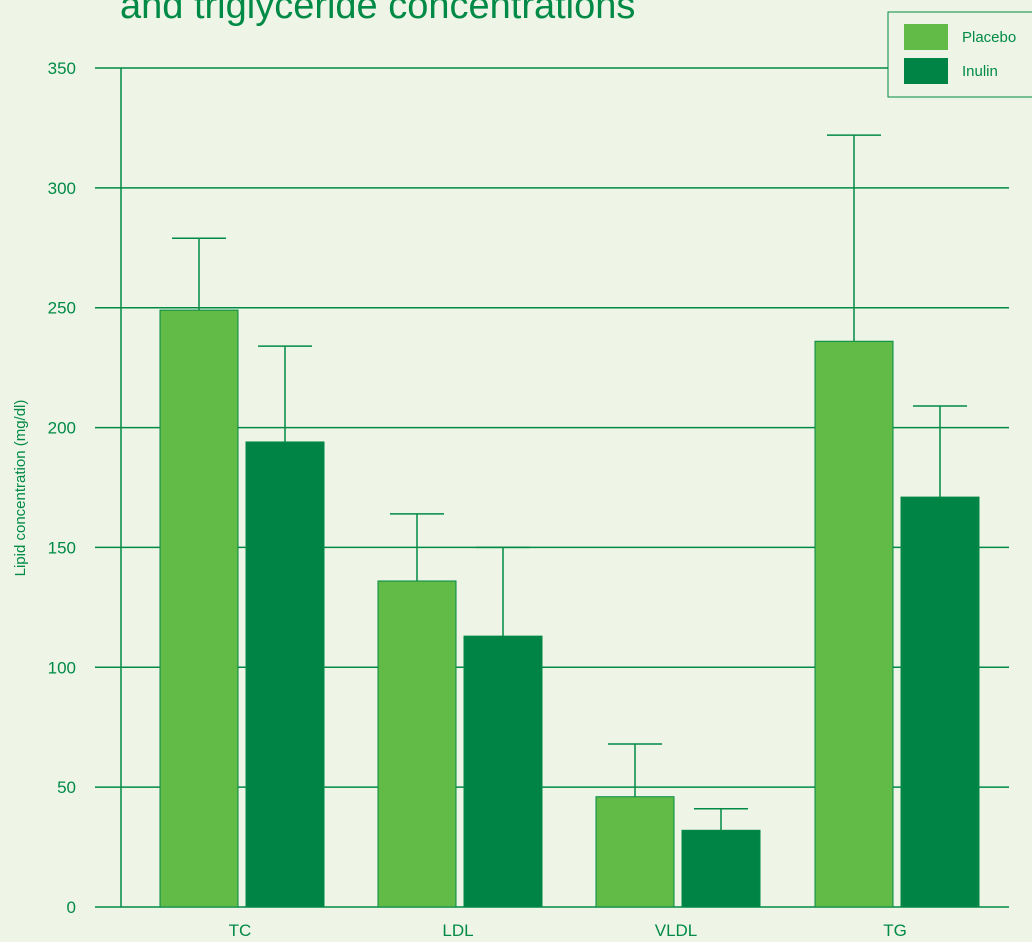  Describe the element at coordinates (926, 71) in the screenshot. I see `legend-swatch-inulin` at that location.